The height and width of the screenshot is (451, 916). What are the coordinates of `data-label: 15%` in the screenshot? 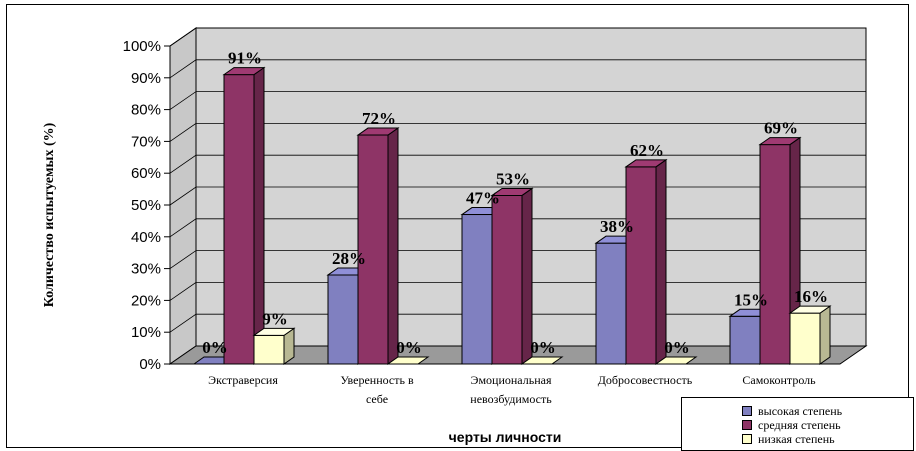 It's located at (751, 299).